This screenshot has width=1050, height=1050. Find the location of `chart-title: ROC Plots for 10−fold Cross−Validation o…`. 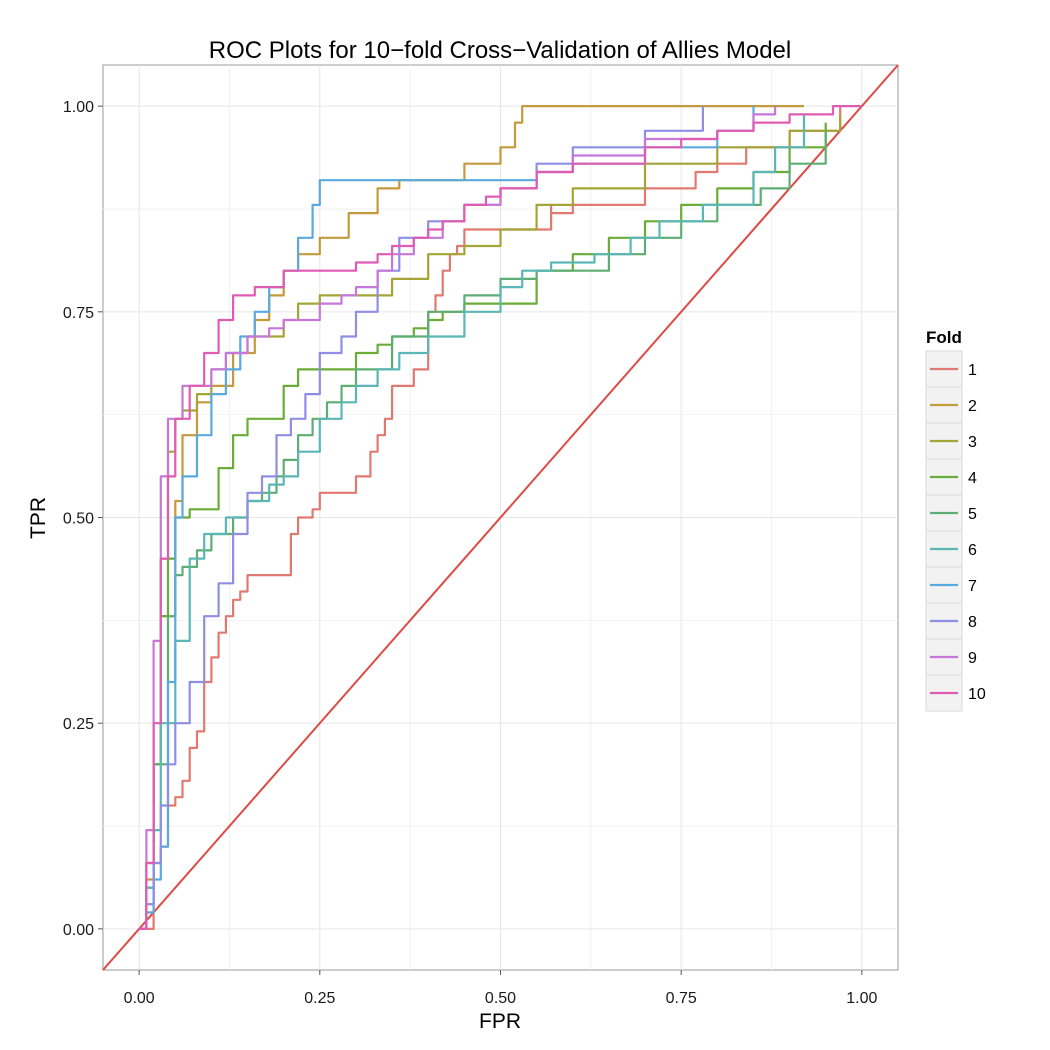

chart-title: ROC Plots for 10−fold Cross−Validation o… is located at coordinates (500, 50).